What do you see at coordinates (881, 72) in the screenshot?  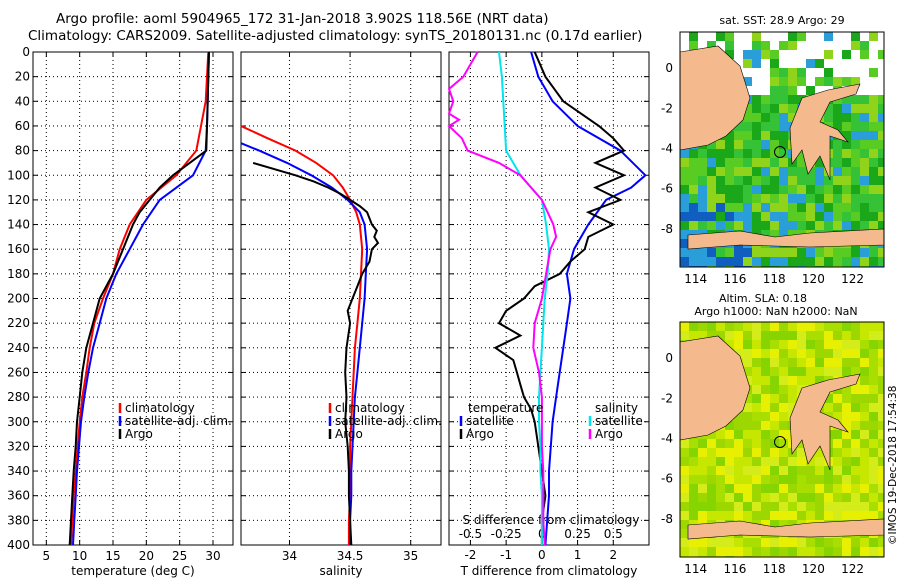 I see `map-cell` at bounding box center [881, 72].